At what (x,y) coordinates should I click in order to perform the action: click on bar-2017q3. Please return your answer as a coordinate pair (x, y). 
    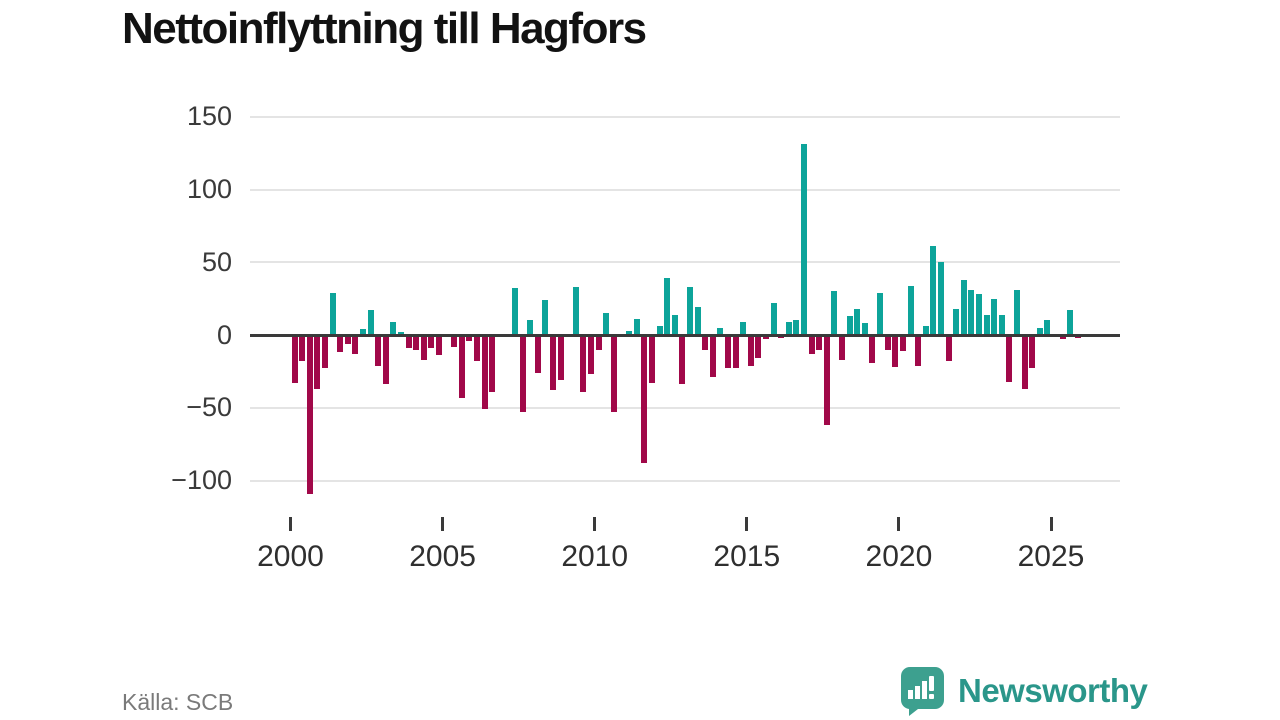
    Looking at the image, I should click on (826, 380).